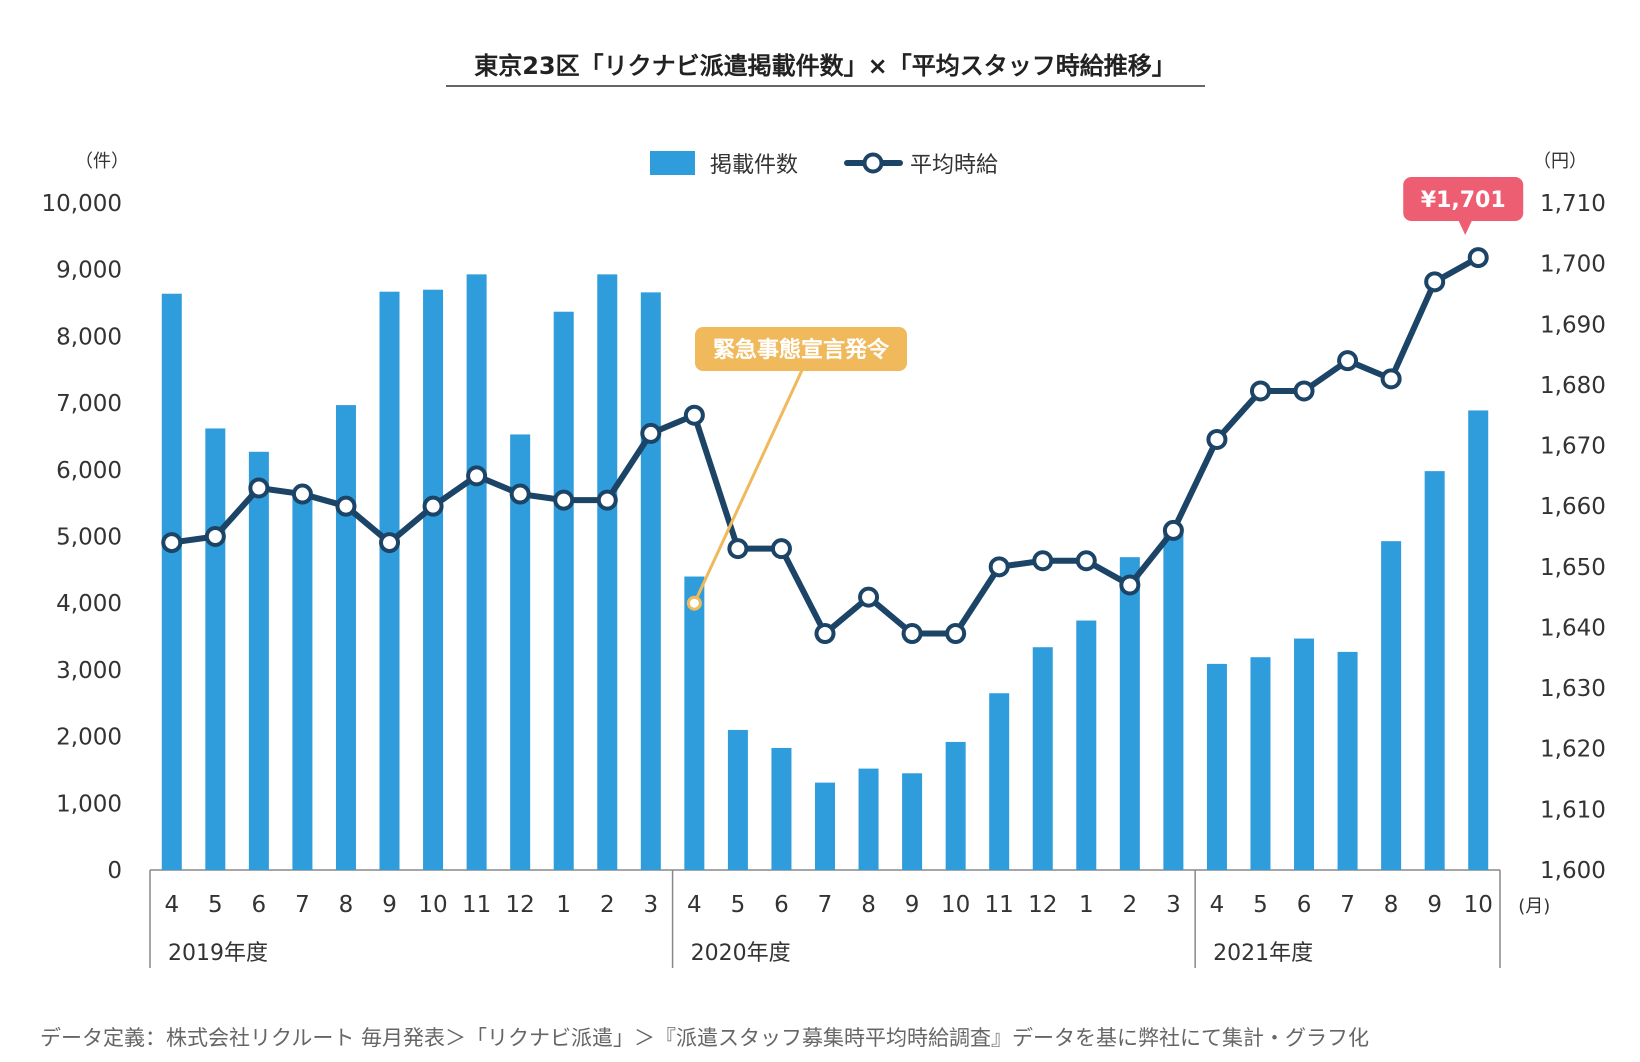 Image resolution: width=1640 pixels, height=1062 pixels. Describe the element at coordinates (218, 953) in the screenshot. I see `fiscal-year-label: 2019年度` at that location.